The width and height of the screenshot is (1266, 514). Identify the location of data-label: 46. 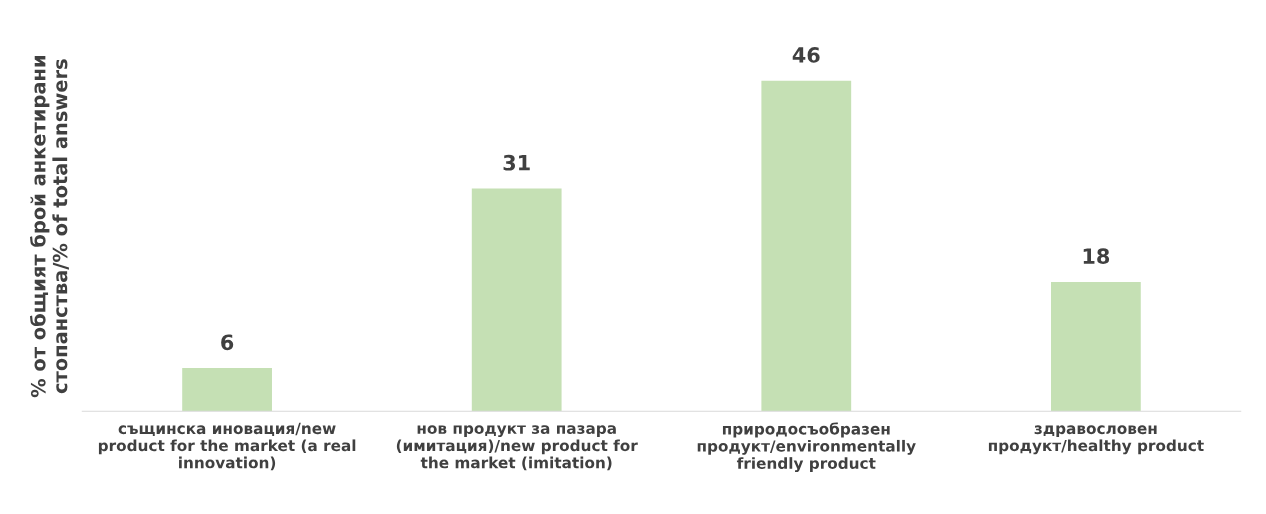
(806, 55).